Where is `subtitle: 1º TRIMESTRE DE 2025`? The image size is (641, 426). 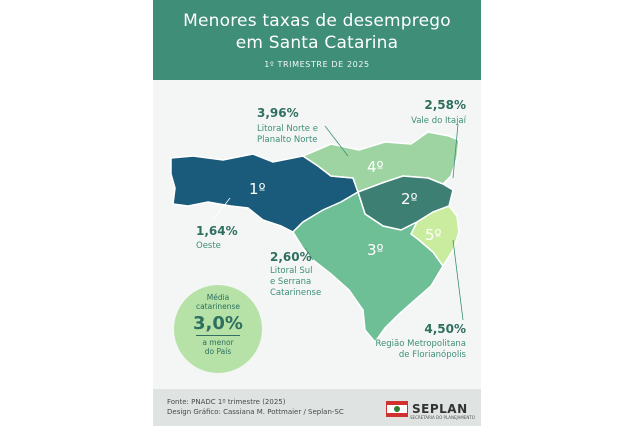 subtitle: 1º TRIMESTRE DE 2025 is located at coordinates (317, 64).